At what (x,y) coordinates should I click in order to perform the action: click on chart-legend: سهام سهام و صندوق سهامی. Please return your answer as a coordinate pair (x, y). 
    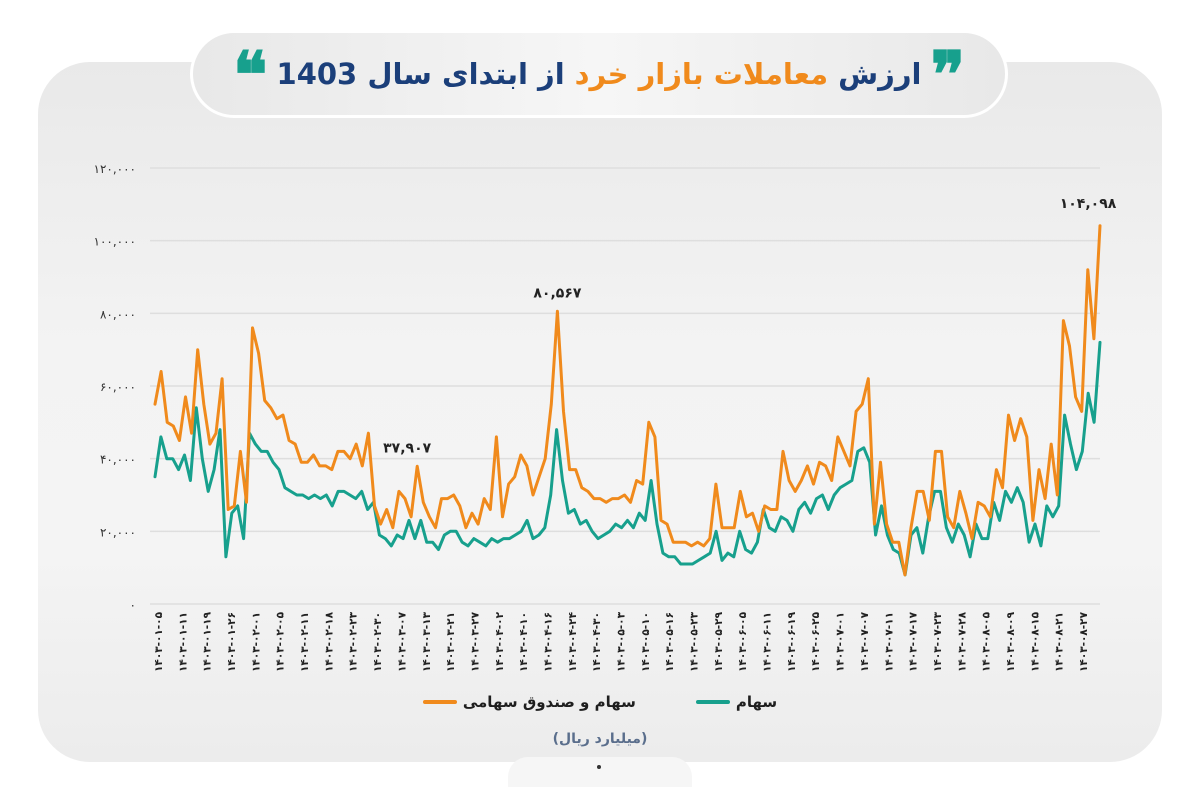
    Looking at the image, I should click on (600, 702).